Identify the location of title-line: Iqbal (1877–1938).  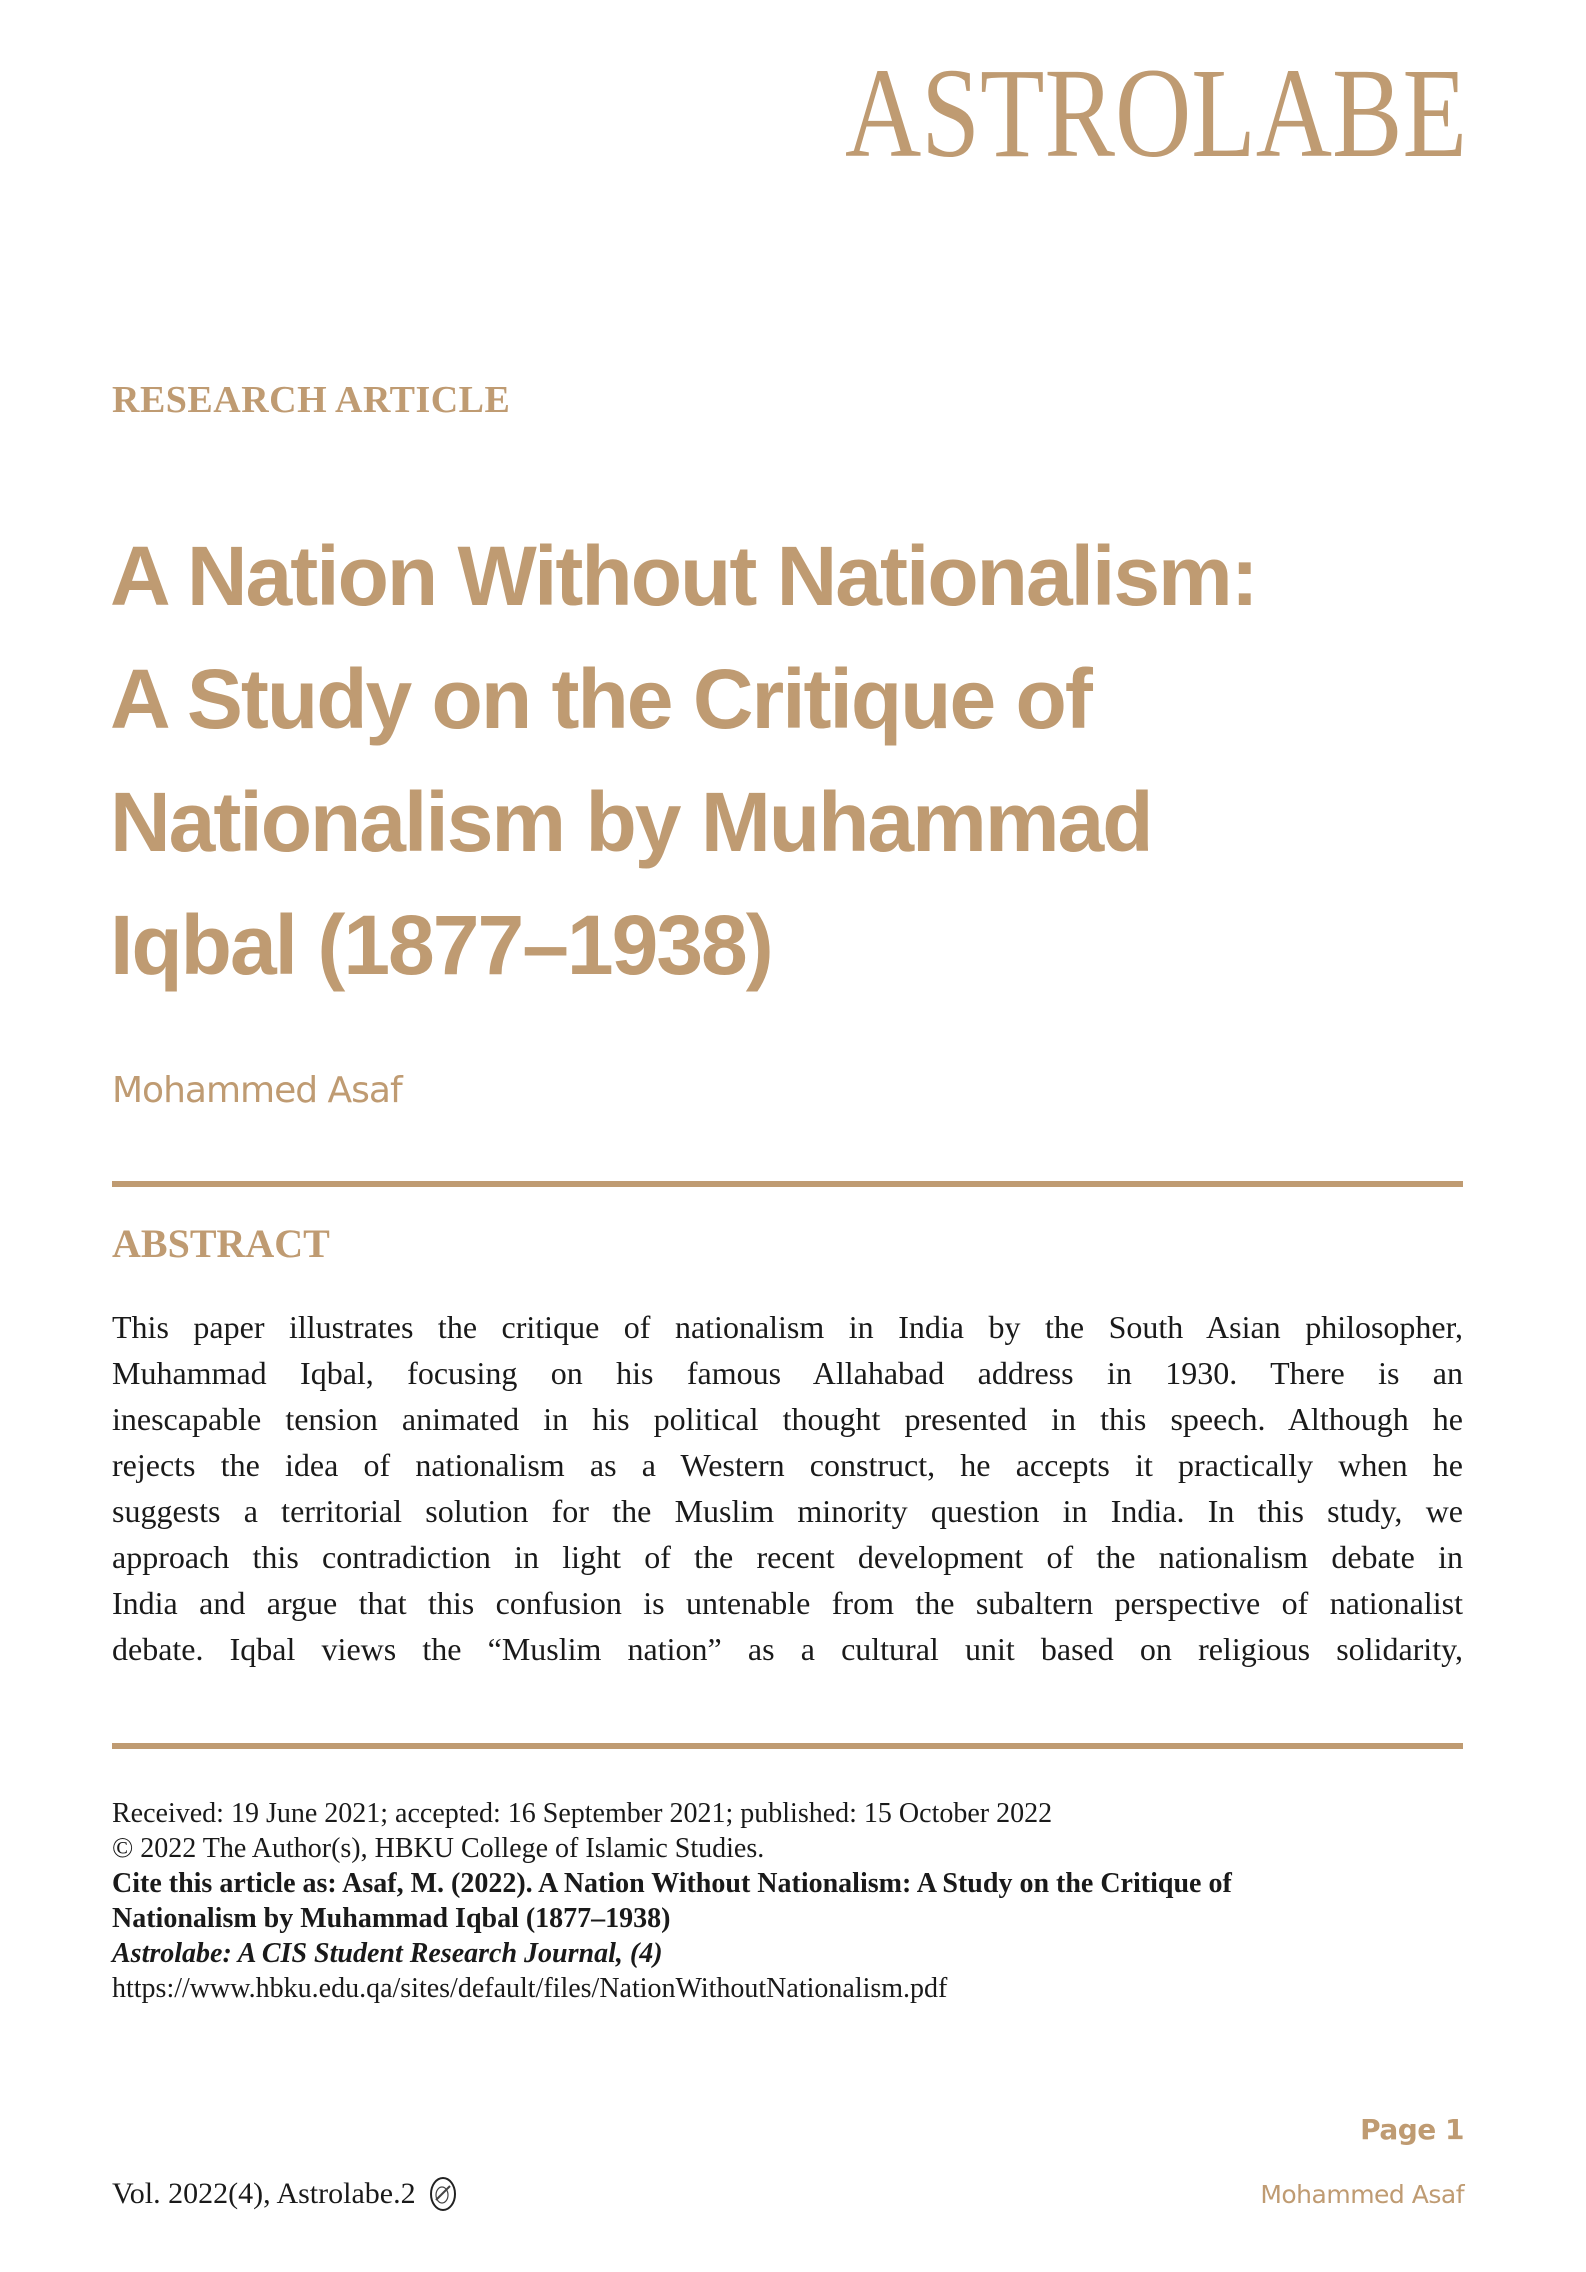
(442, 945).